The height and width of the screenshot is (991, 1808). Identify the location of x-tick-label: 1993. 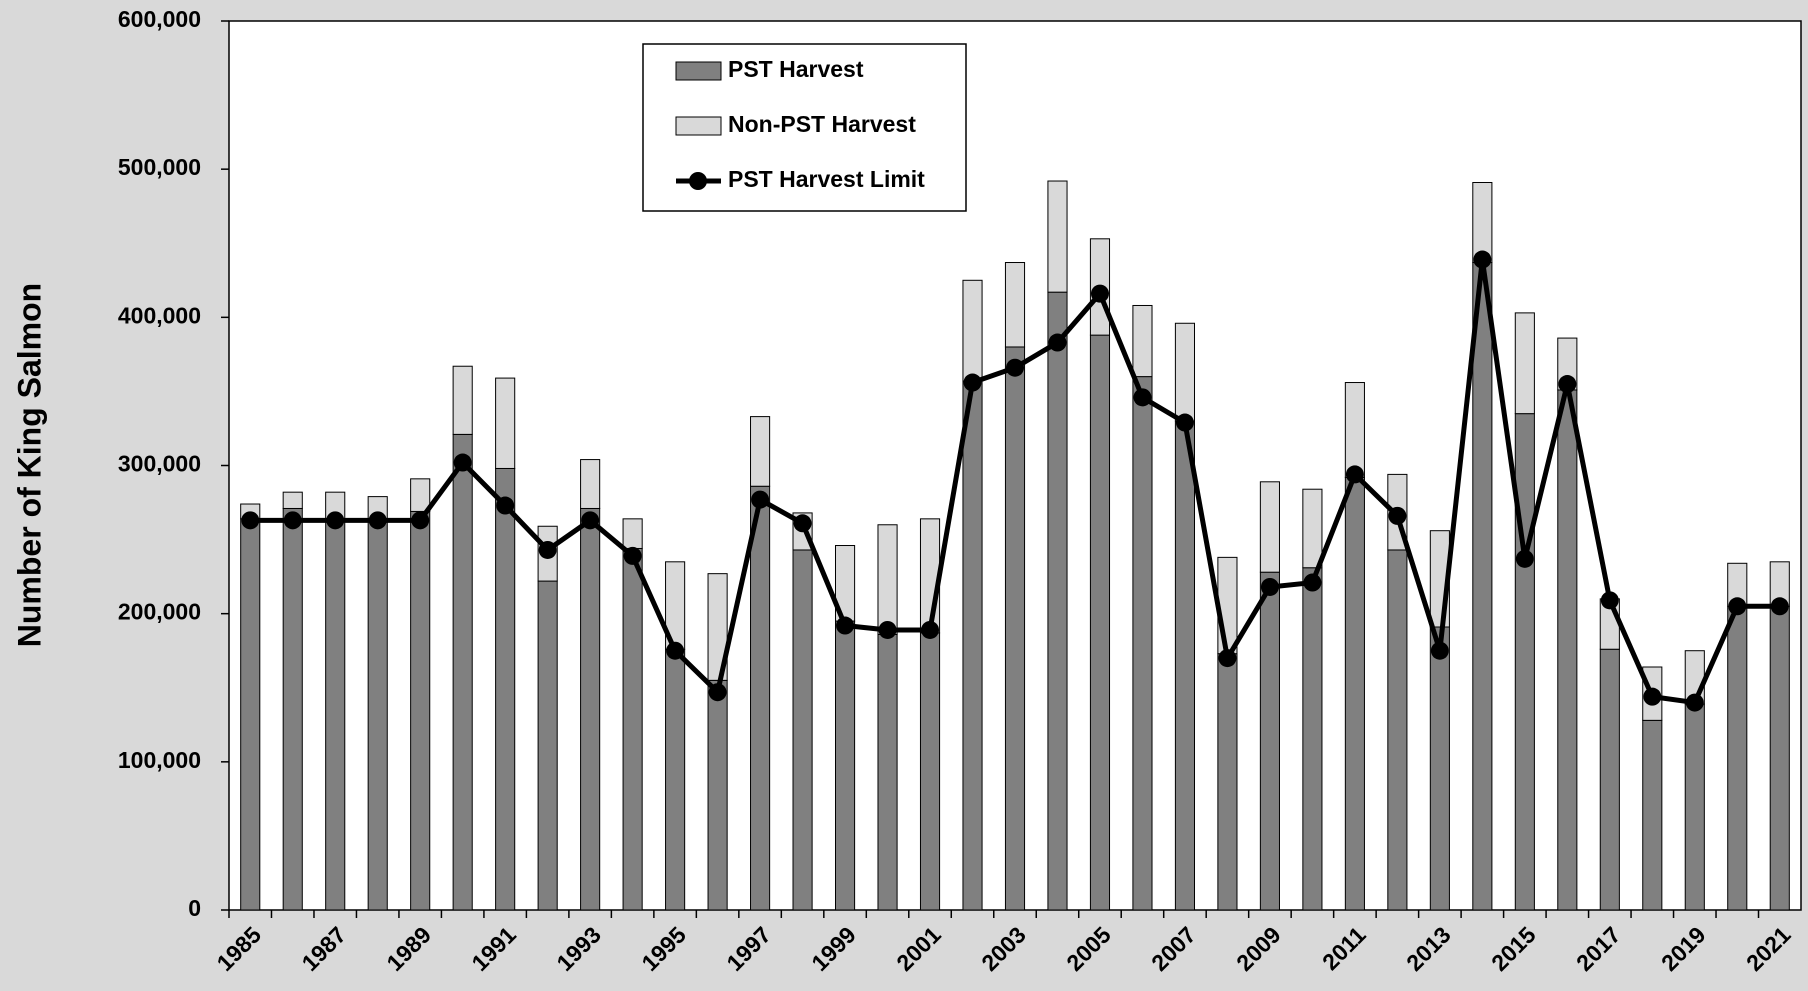
(578, 948).